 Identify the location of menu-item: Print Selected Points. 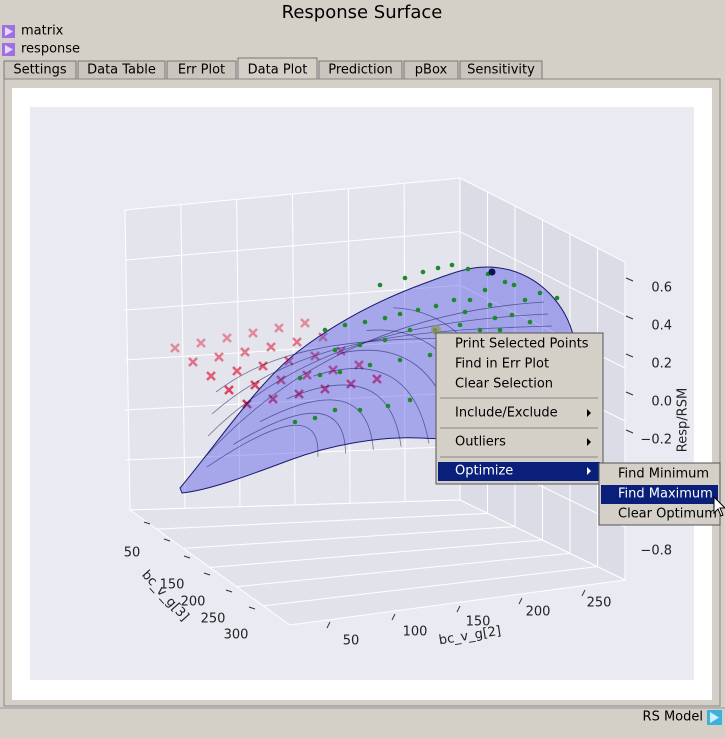
(522, 344).